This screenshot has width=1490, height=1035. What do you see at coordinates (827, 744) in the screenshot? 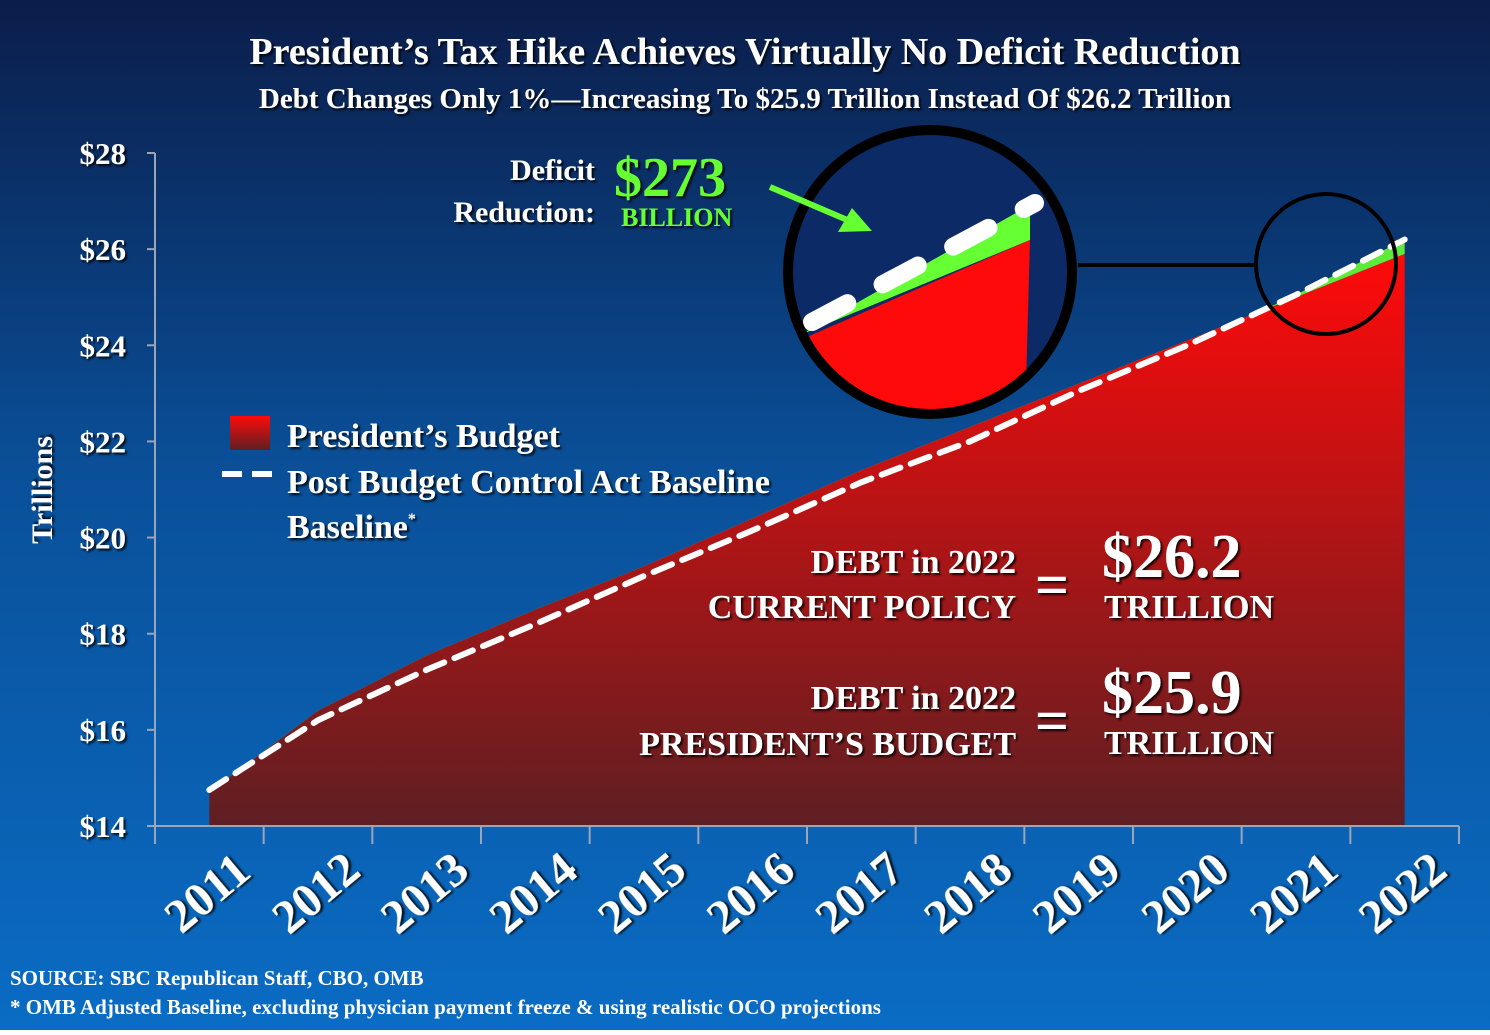
I see `president-label-2: PRESIDENT’S BUDGET` at bounding box center [827, 744].